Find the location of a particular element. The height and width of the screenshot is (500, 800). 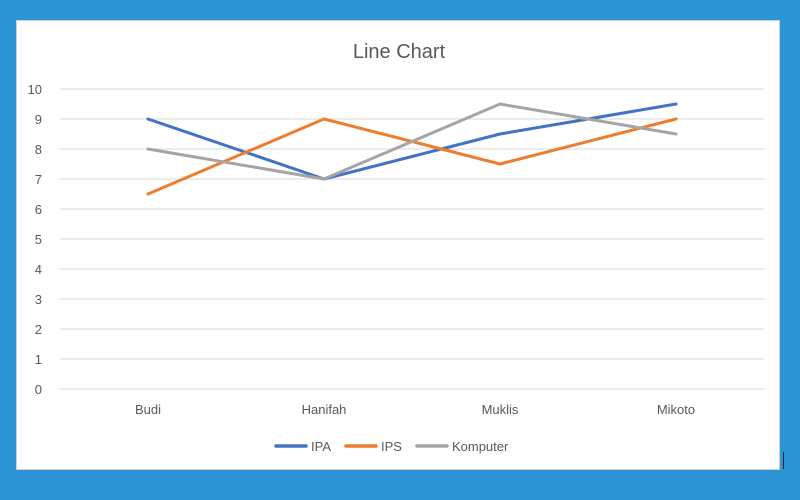

y-tick-label: 0 is located at coordinates (38, 389).